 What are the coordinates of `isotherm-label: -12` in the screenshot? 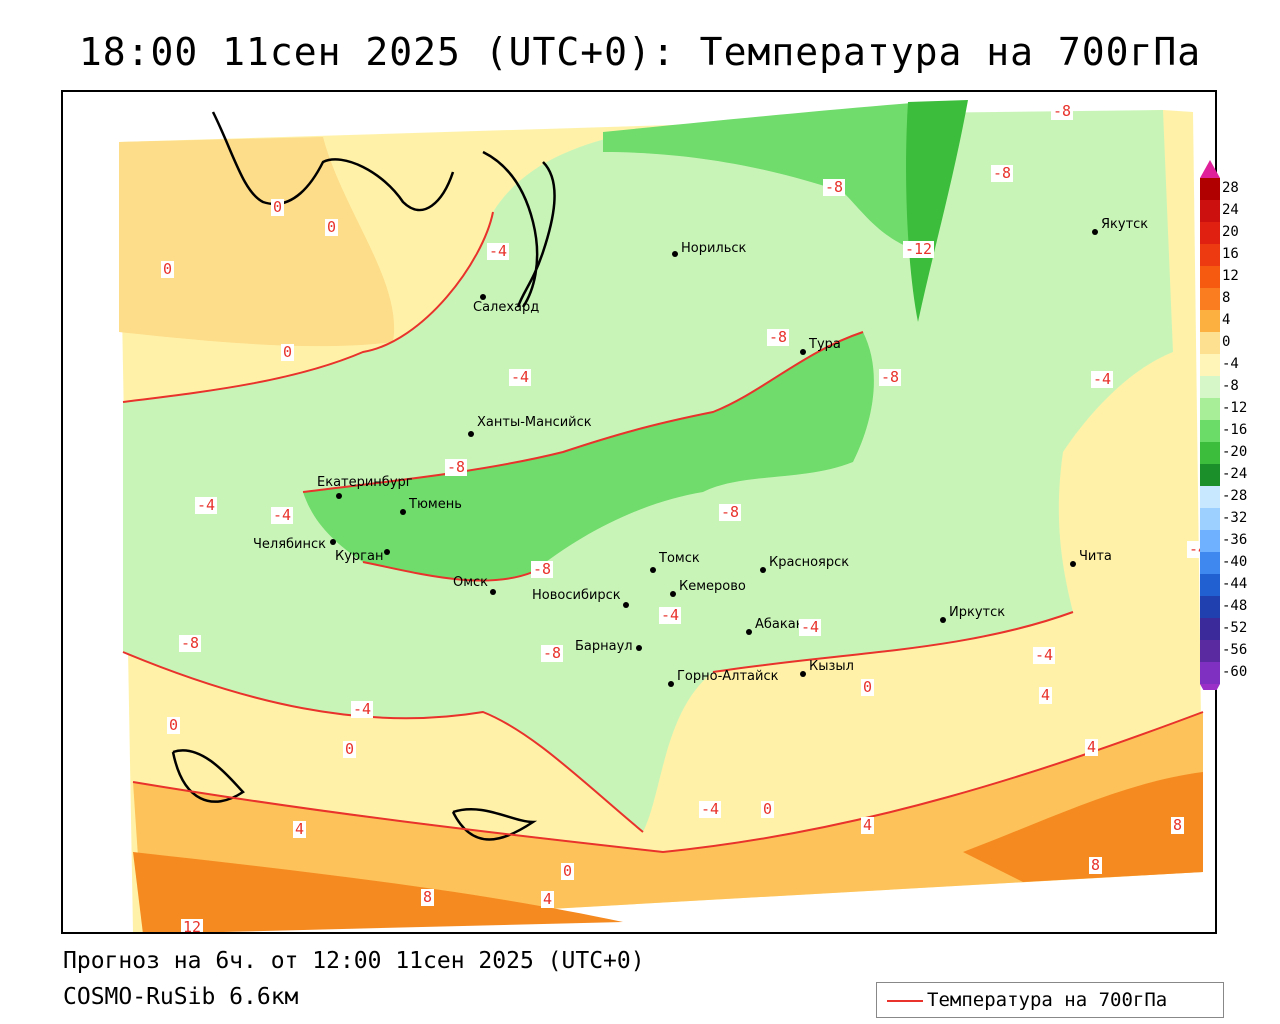 It's located at (918, 249).